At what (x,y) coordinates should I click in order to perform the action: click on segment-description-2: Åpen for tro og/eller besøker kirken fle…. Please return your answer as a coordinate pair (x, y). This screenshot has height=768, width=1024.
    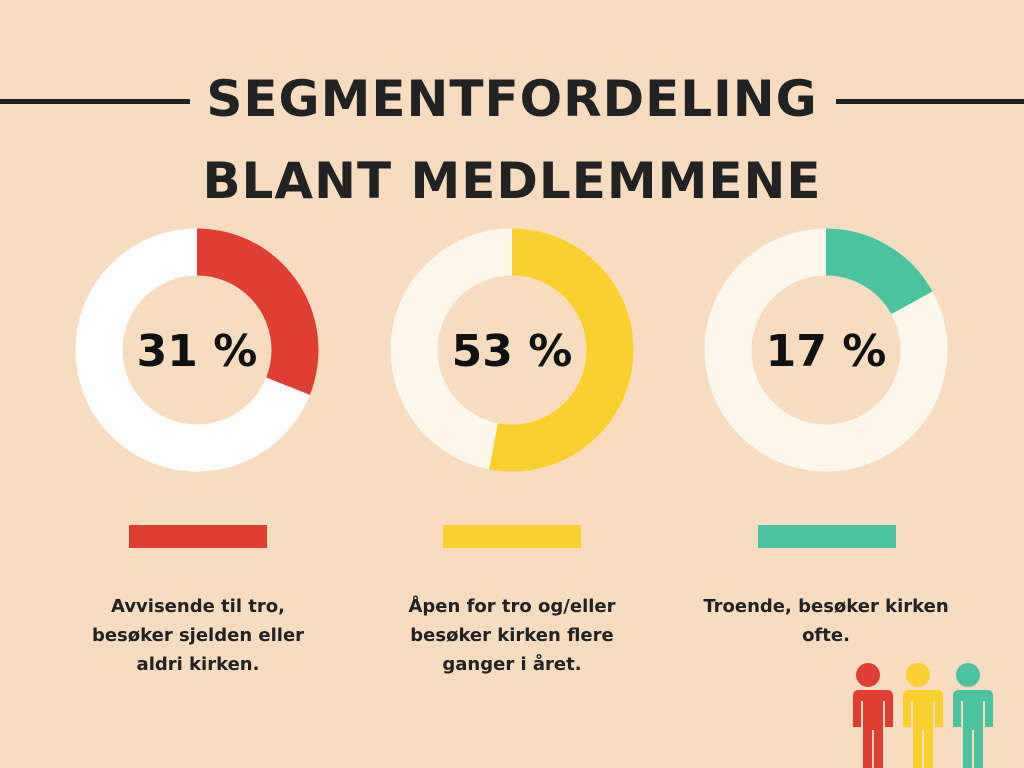
    Looking at the image, I should click on (512, 635).